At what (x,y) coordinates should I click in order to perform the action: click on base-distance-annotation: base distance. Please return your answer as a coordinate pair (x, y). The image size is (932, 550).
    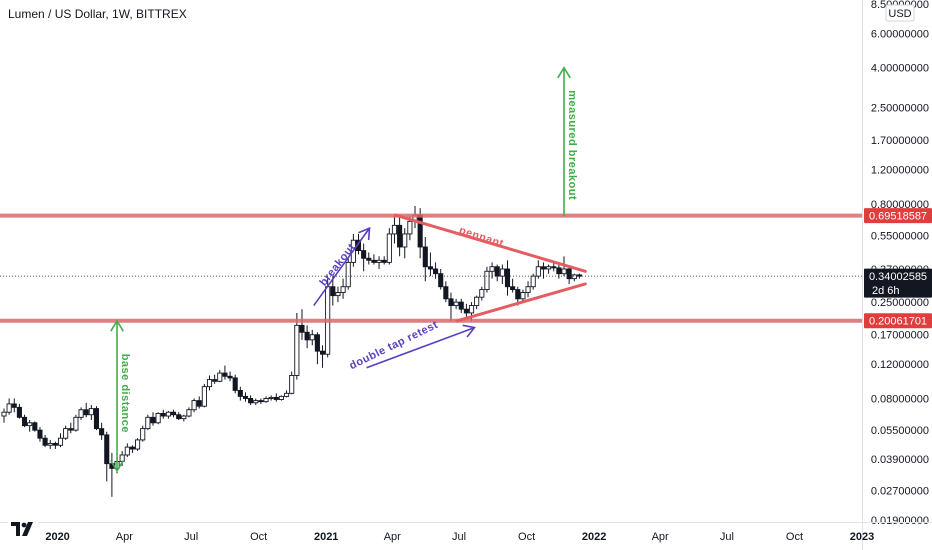
    Looking at the image, I should click on (120, 396).